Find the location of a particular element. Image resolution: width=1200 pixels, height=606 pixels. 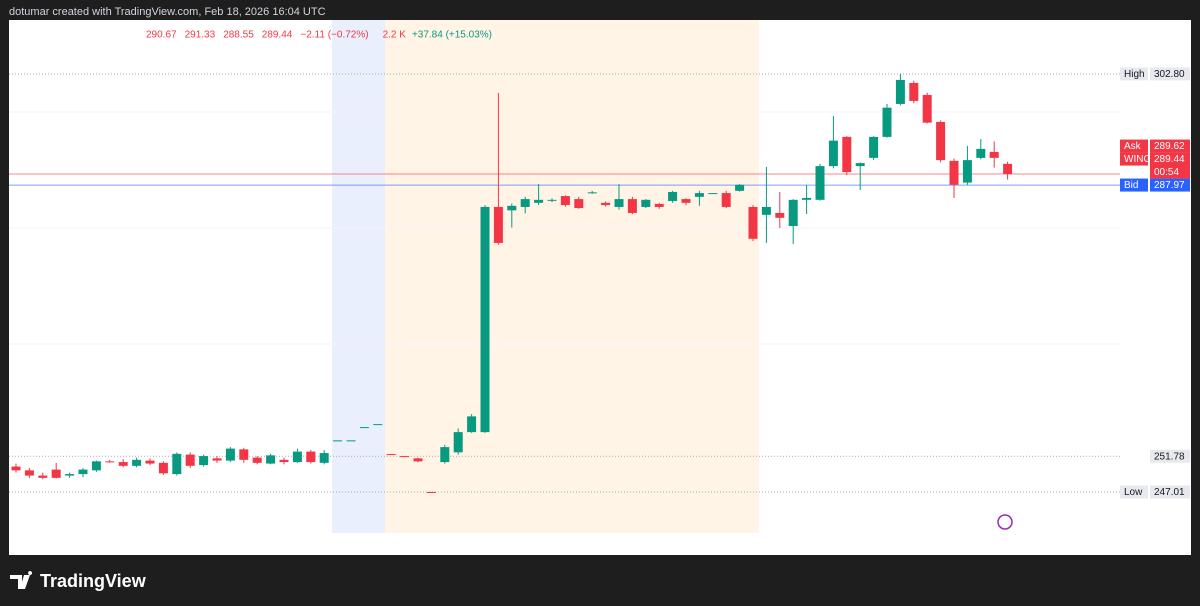

replay-icon is located at coordinates (1005, 522).